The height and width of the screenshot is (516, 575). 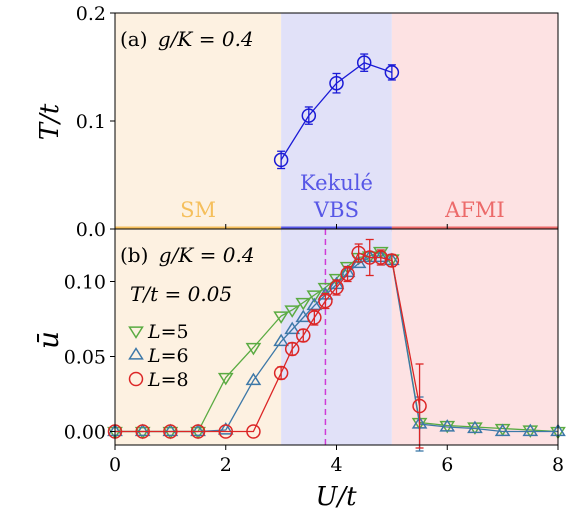 What do you see at coordinates (115, 465) in the screenshot?
I see `x-tick-label: 0` at bounding box center [115, 465].